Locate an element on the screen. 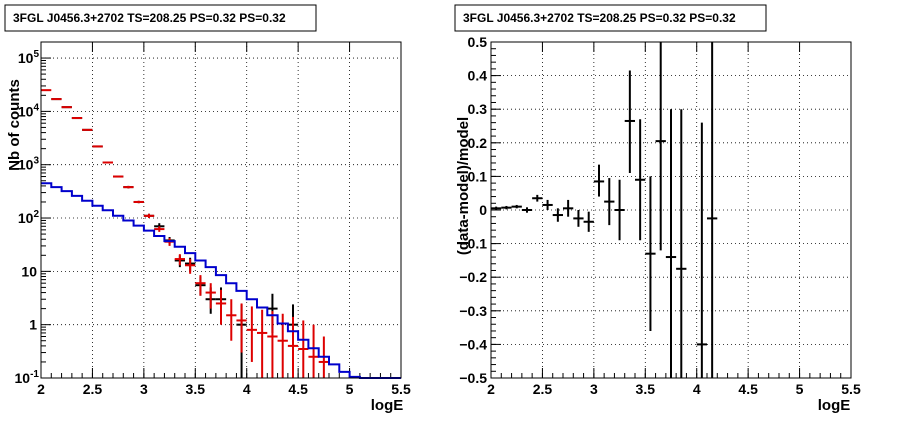 The height and width of the screenshot is (421, 898). chart1-x-tick-label: 3 is located at coordinates (144, 389).